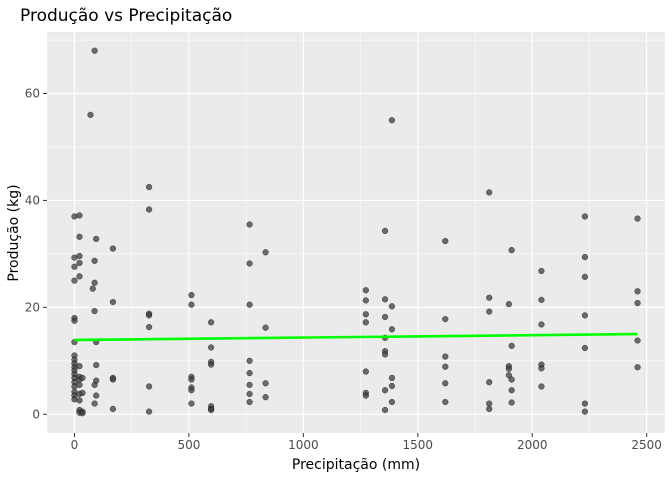 The image size is (672, 480). What do you see at coordinates (303, 445) in the screenshot?
I see `x-tick-label: 1000` at bounding box center [303, 445].